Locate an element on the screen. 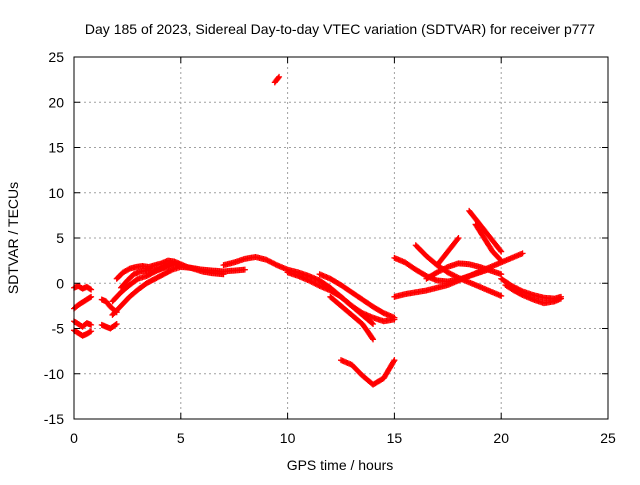 The image size is (640, 485). y-tick-label: -5 is located at coordinates (58, 329).